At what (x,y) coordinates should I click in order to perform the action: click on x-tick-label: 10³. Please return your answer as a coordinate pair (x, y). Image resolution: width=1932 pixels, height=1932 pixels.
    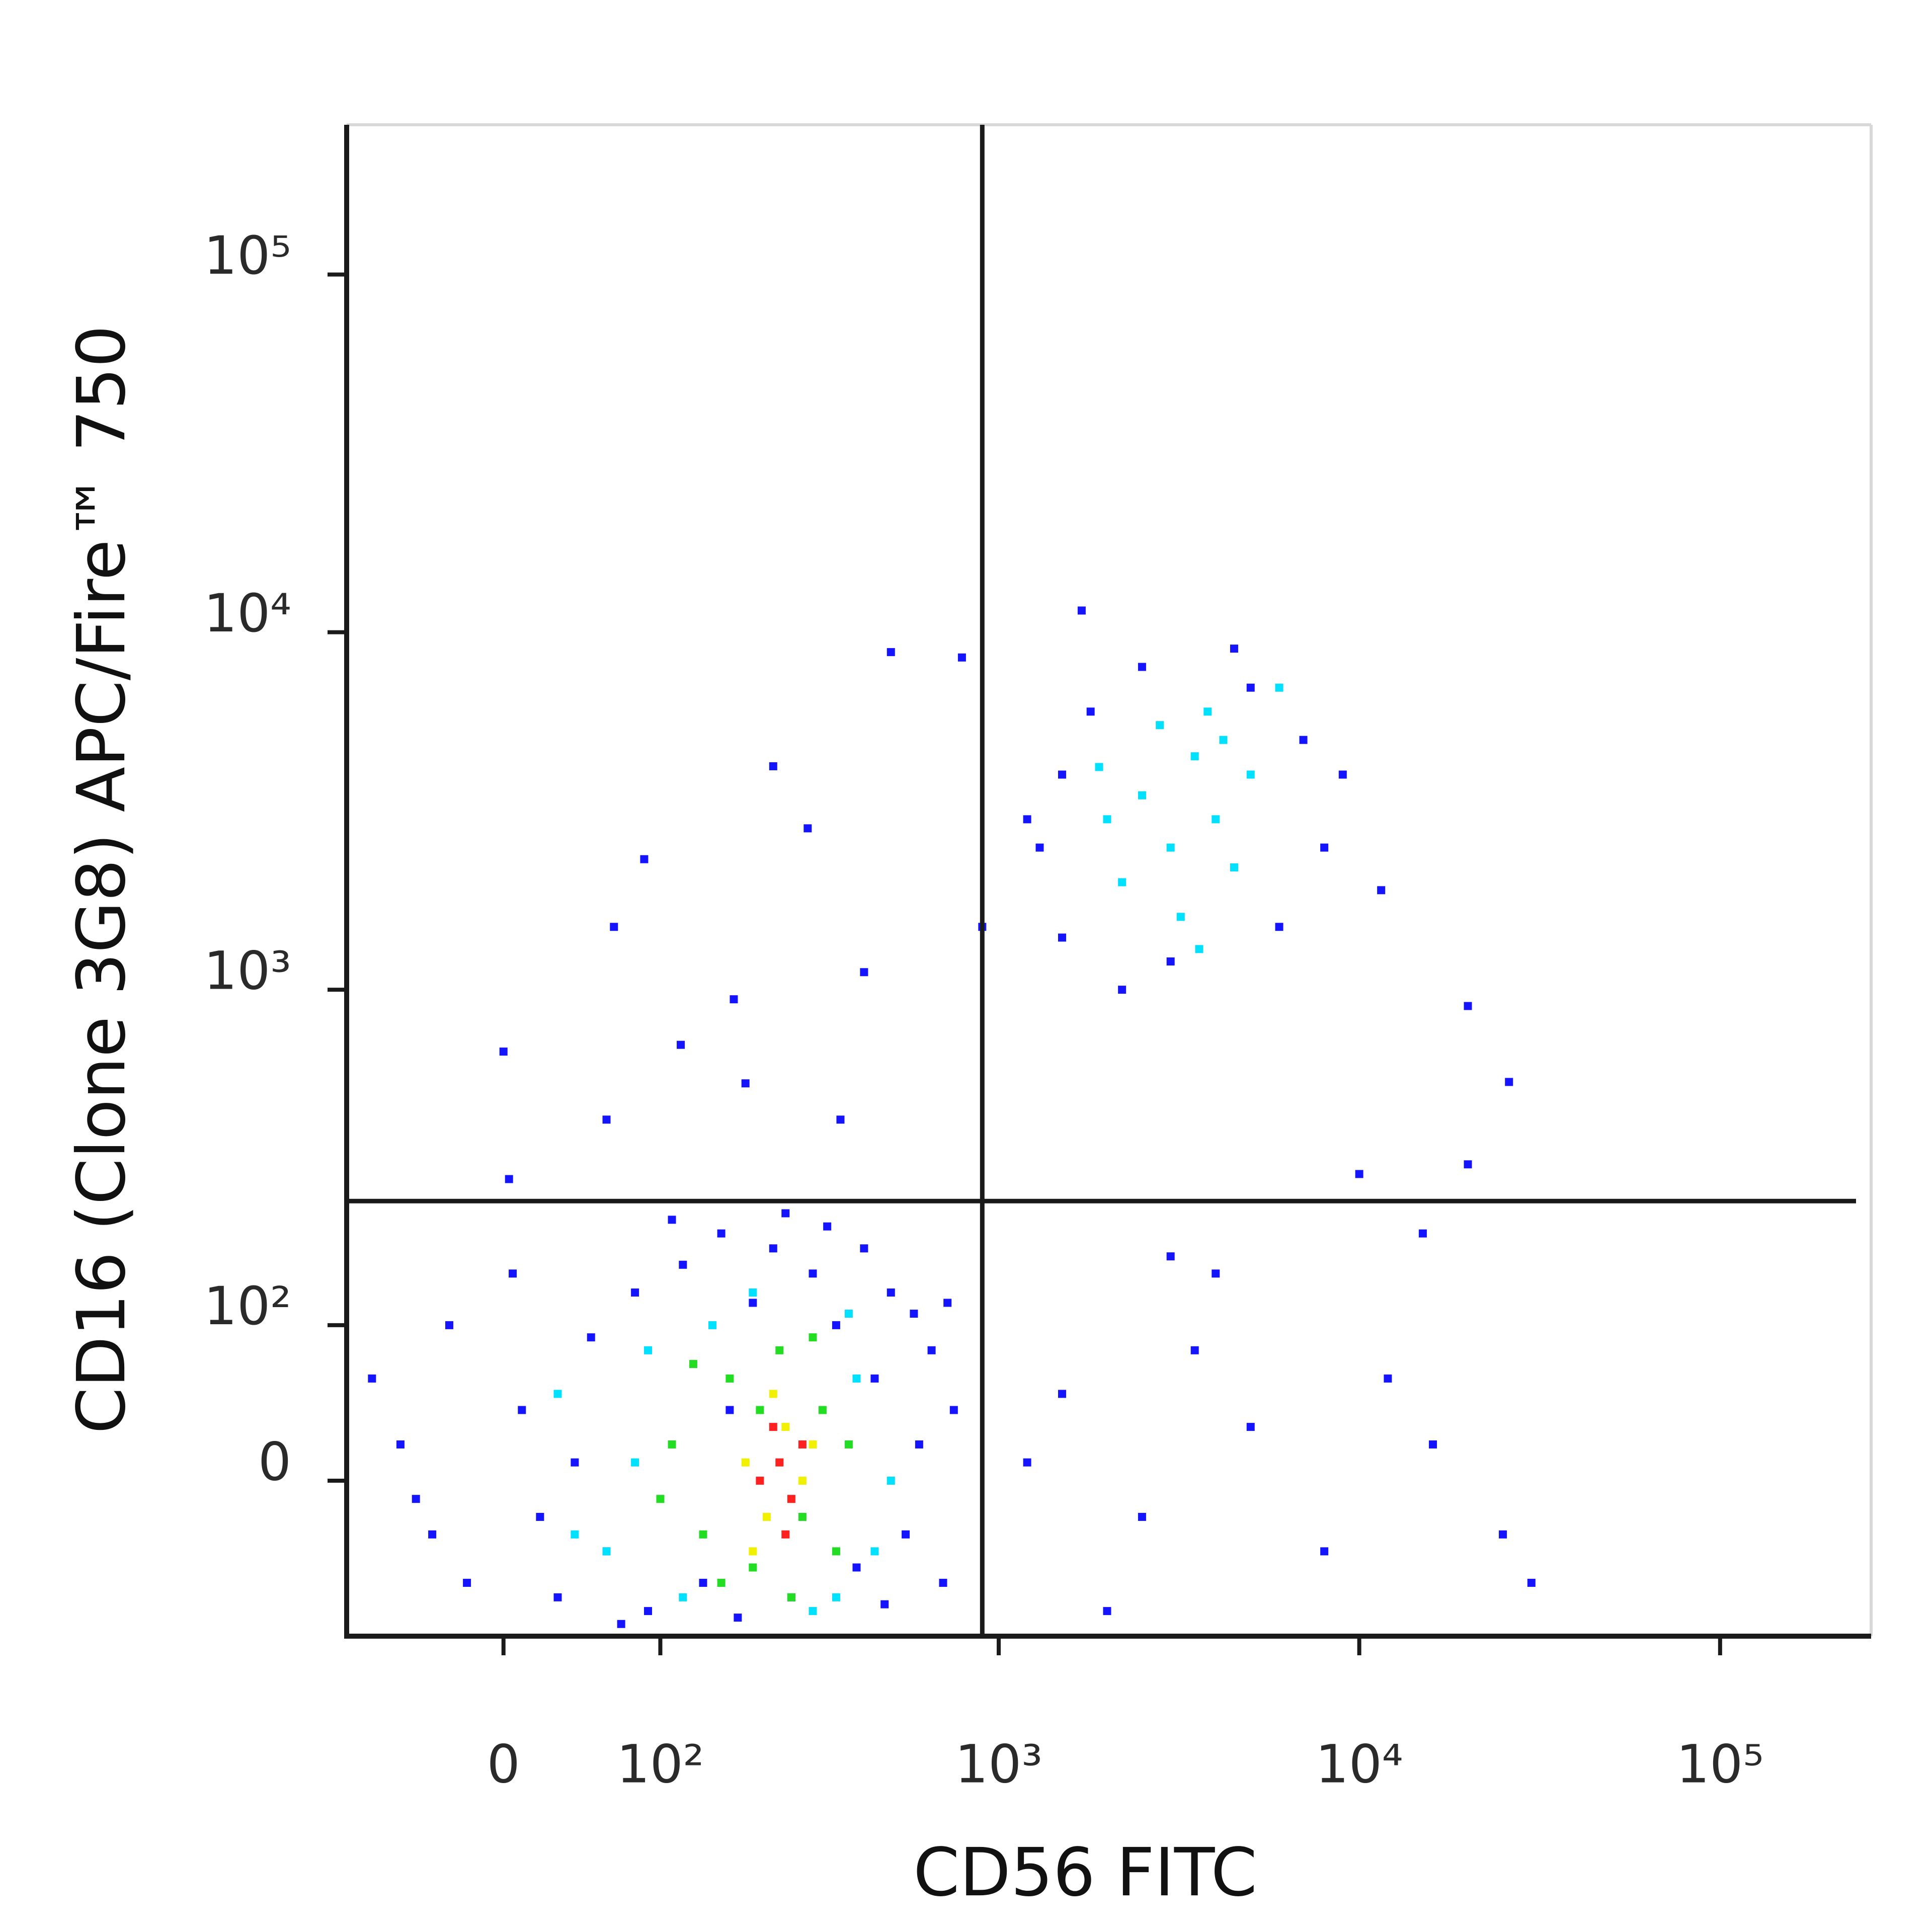
    Looking at the image, I should click on (998, 1764).